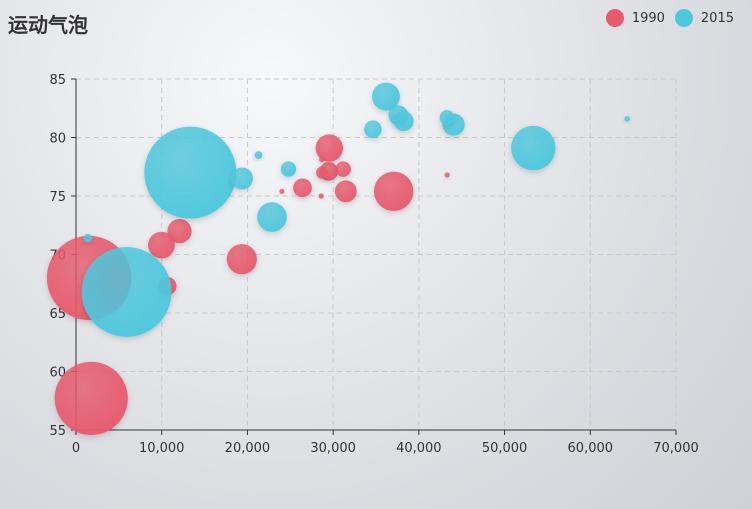  What do you see at coordinates (333, 448) in the screenshot?
I see `x-tick-label: 30,000` at bounding box center [333, 448].